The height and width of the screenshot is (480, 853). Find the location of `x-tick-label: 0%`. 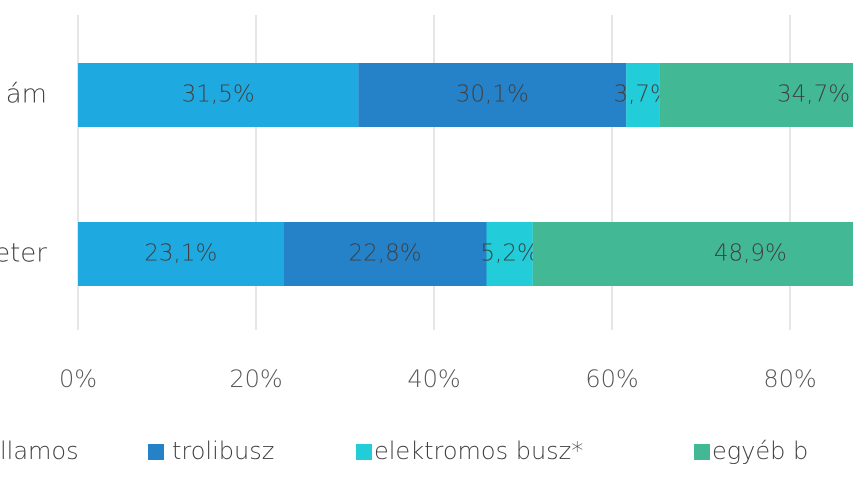

x-tick-label: 0% is located at coordinates (78, 379).